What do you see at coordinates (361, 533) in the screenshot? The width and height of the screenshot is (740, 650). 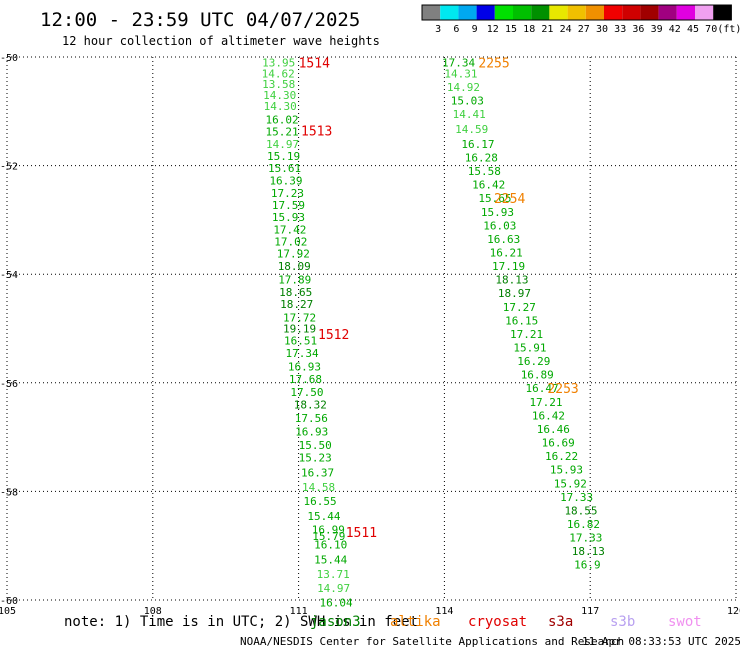 I see `pass-time-label: 1511` at bounding box center [361, 533].